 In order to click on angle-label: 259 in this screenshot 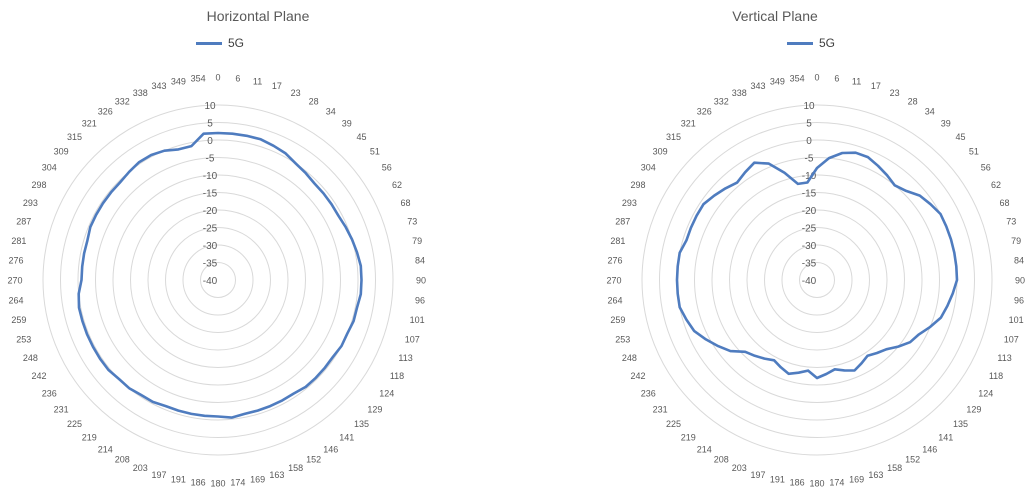, I will do `click(617, 320)`.